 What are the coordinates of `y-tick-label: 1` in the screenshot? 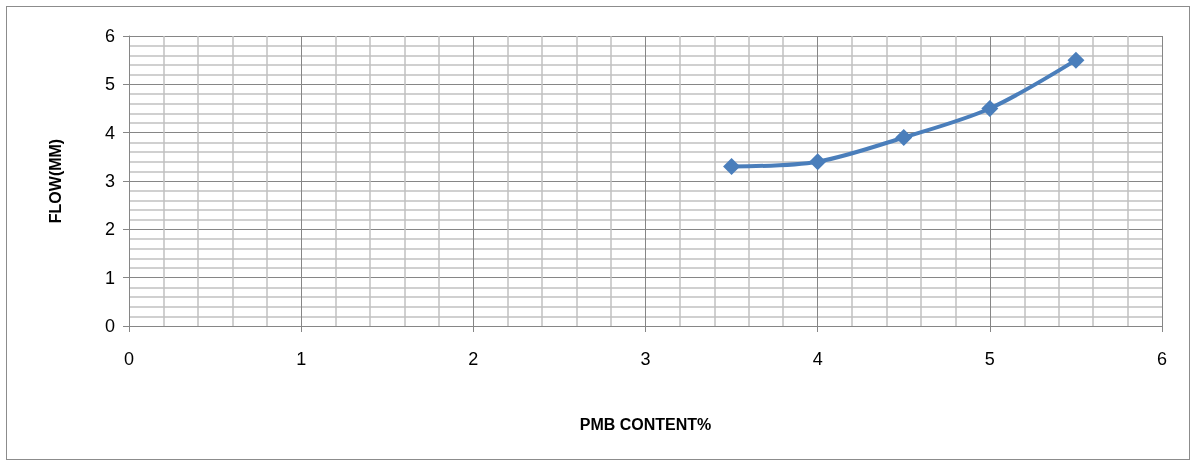 It's located at (109, 277).